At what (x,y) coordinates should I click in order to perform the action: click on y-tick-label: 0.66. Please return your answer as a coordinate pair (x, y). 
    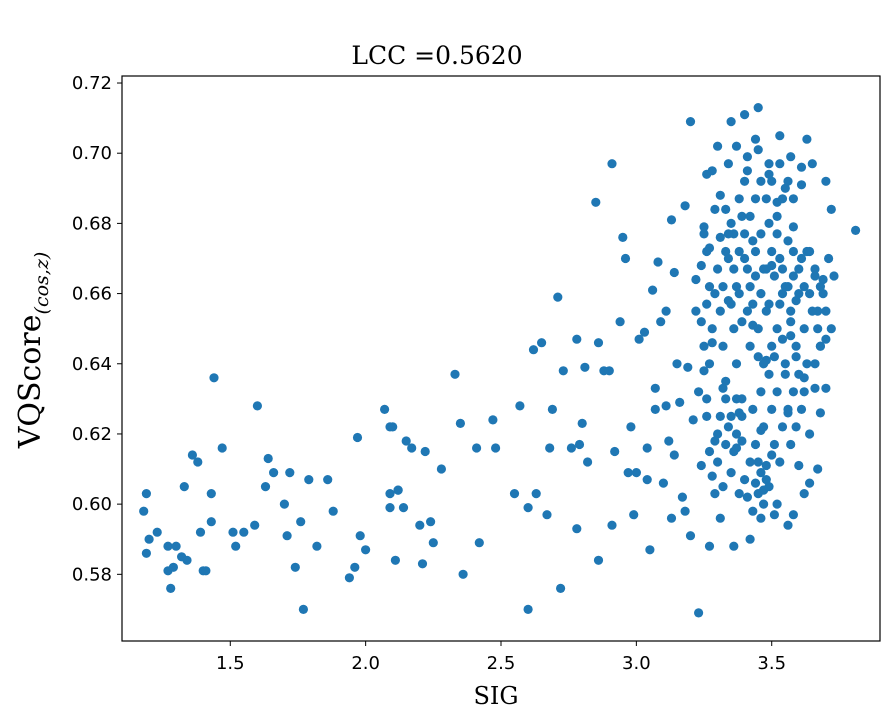
    Looking at the image, I should click on (92, 294).